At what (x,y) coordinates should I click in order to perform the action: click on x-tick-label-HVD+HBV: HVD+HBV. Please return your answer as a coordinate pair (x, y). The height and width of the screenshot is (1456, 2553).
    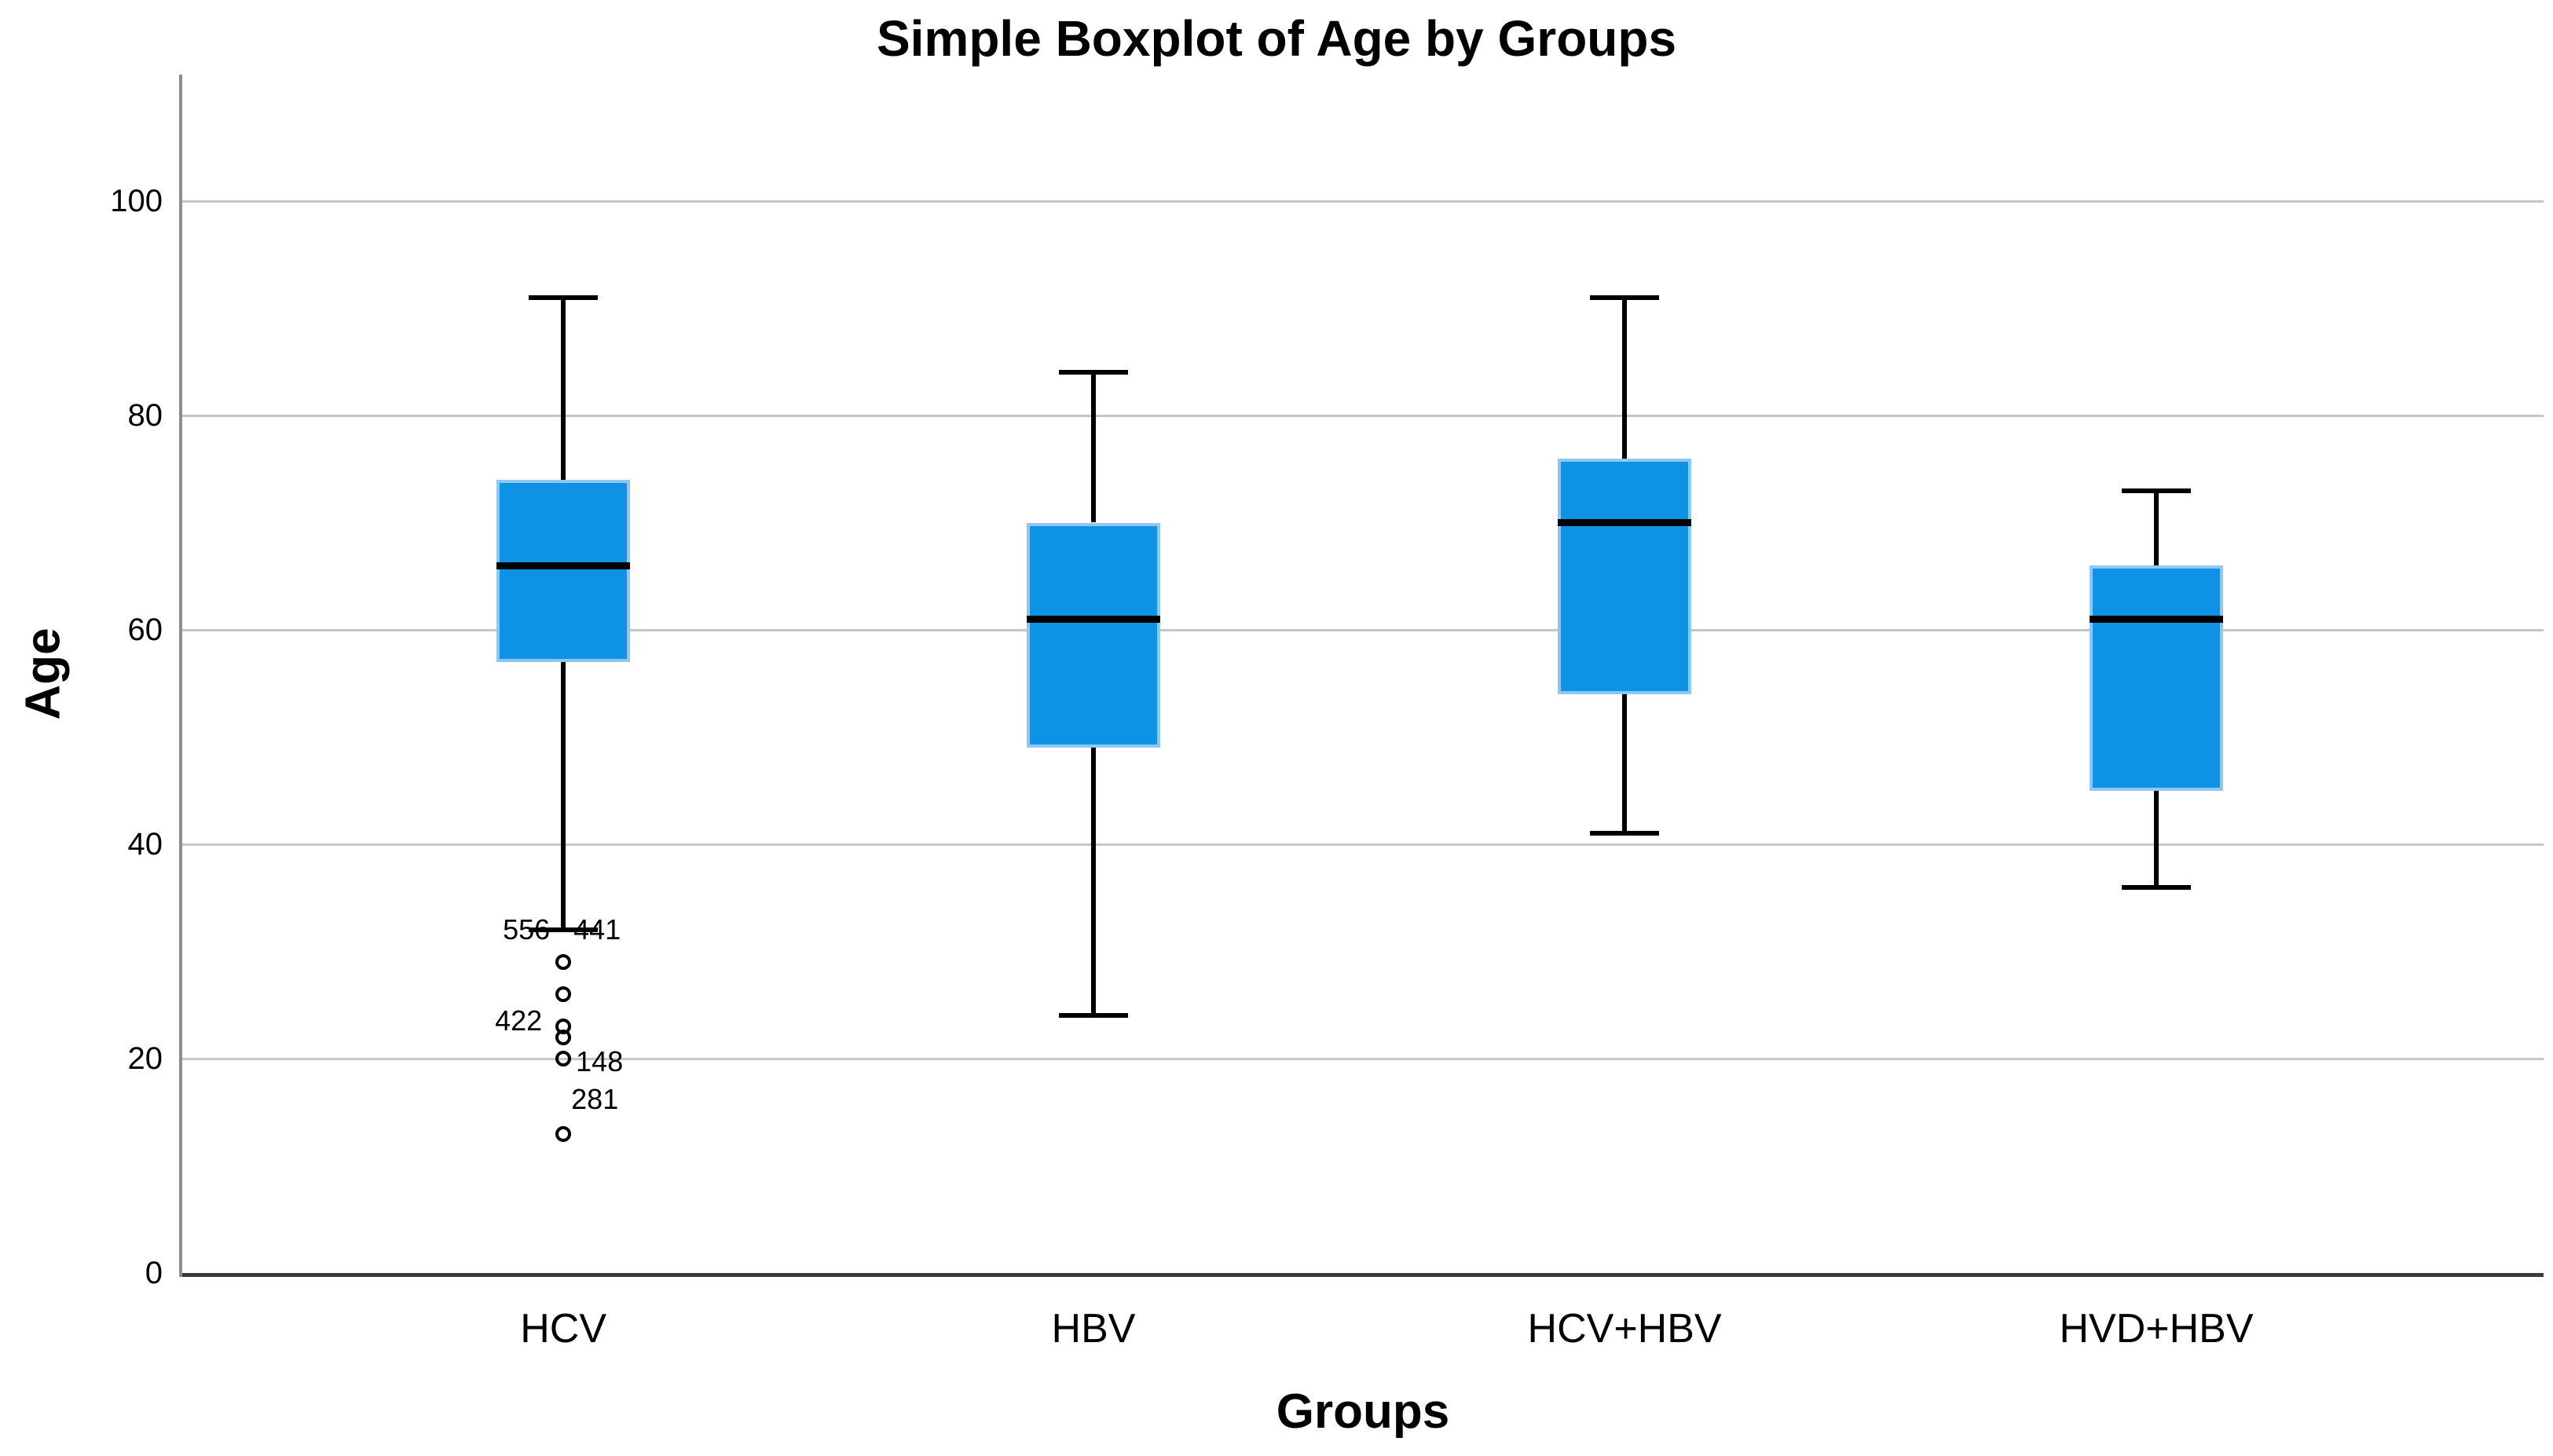
    Looking at the image, I should click on (2156, 1329).